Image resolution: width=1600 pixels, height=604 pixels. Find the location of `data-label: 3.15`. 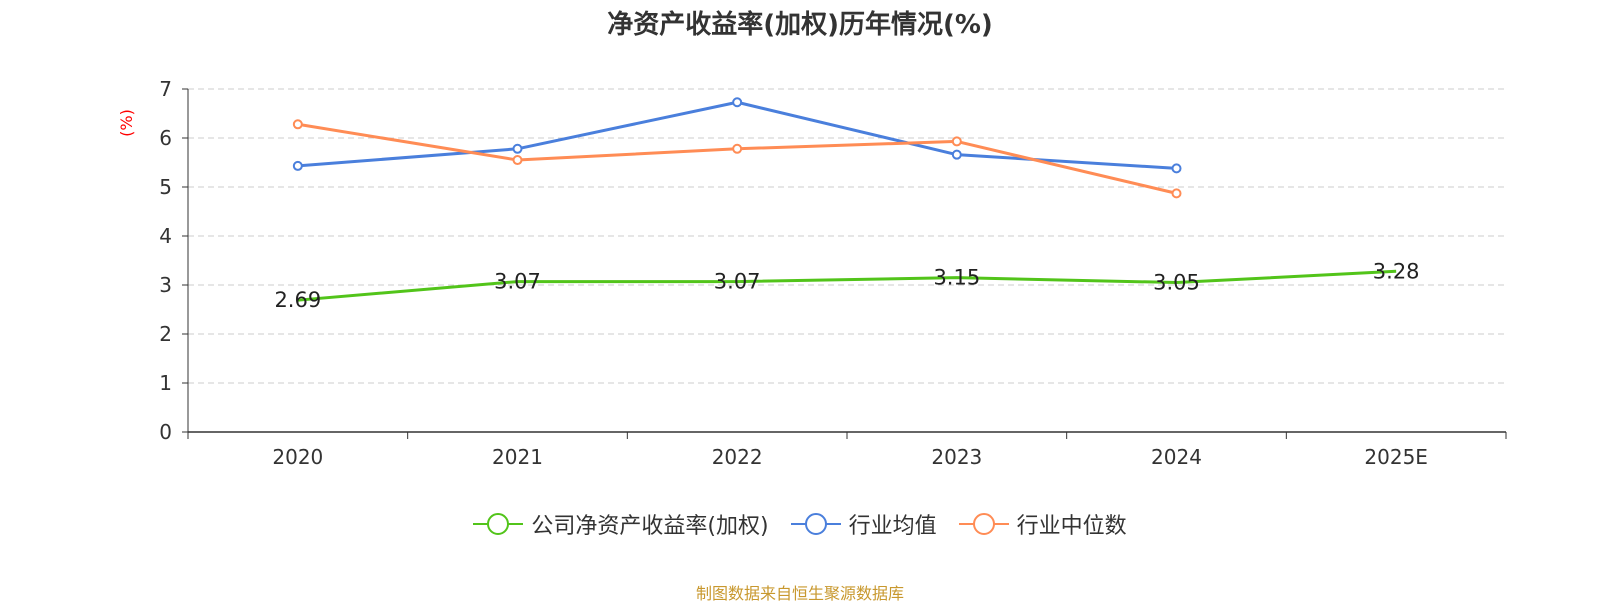

data-label: 3.15 is located at coordinates (956, 278).